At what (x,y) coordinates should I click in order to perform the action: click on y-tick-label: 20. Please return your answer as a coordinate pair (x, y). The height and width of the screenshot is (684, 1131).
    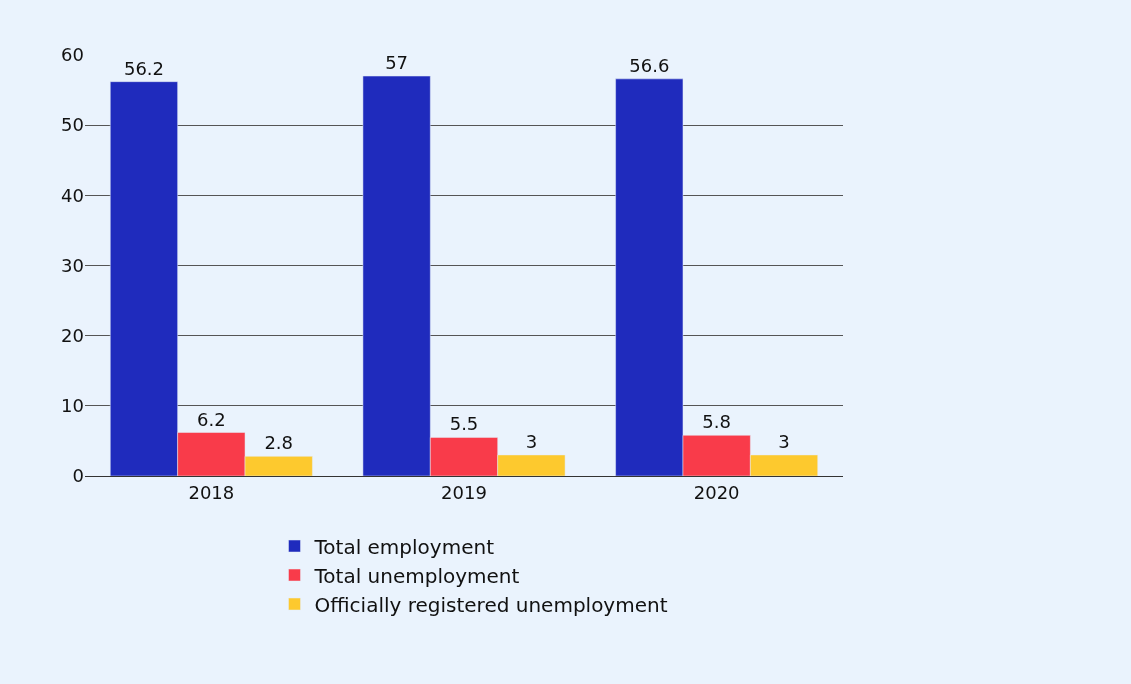
    Looking at the image, I should click on (72, 335).